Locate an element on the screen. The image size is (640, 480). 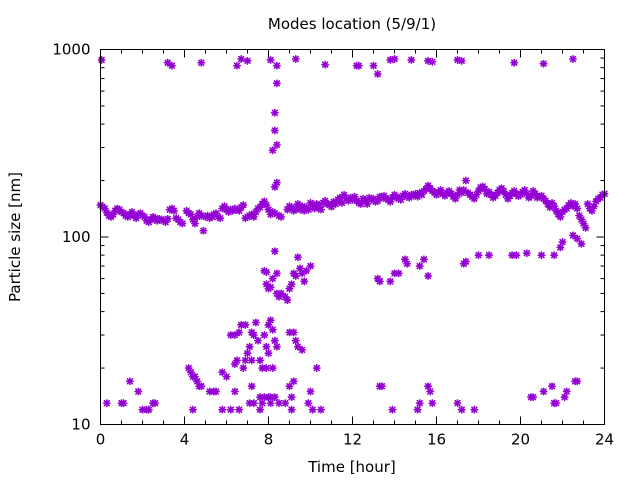
x-tick-label: 20 is located at coordinates (520, 440).